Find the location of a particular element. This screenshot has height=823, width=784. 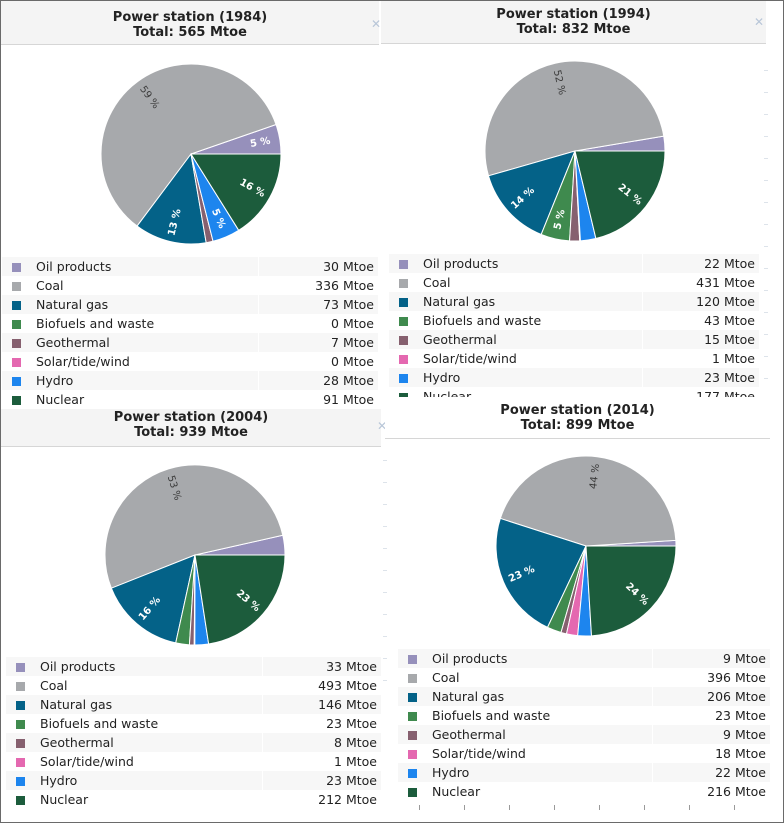

legend-value: 1 Mtoe is located at coordinates (321, 761).